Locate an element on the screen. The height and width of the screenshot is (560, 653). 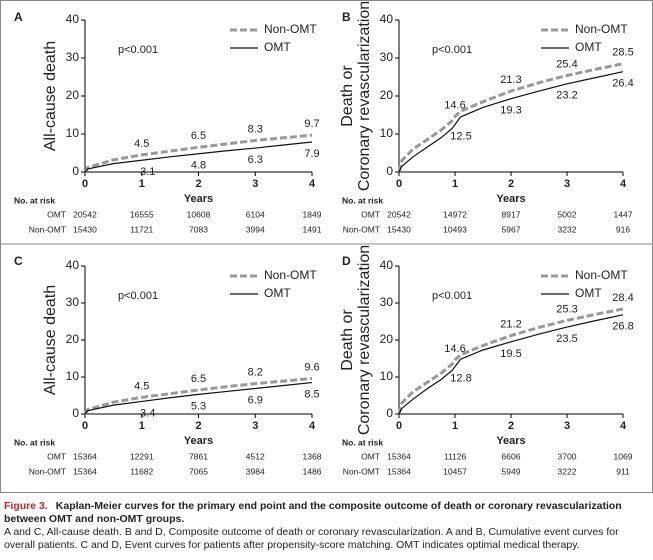
panel-label: B is located at coordinates (346, 17).